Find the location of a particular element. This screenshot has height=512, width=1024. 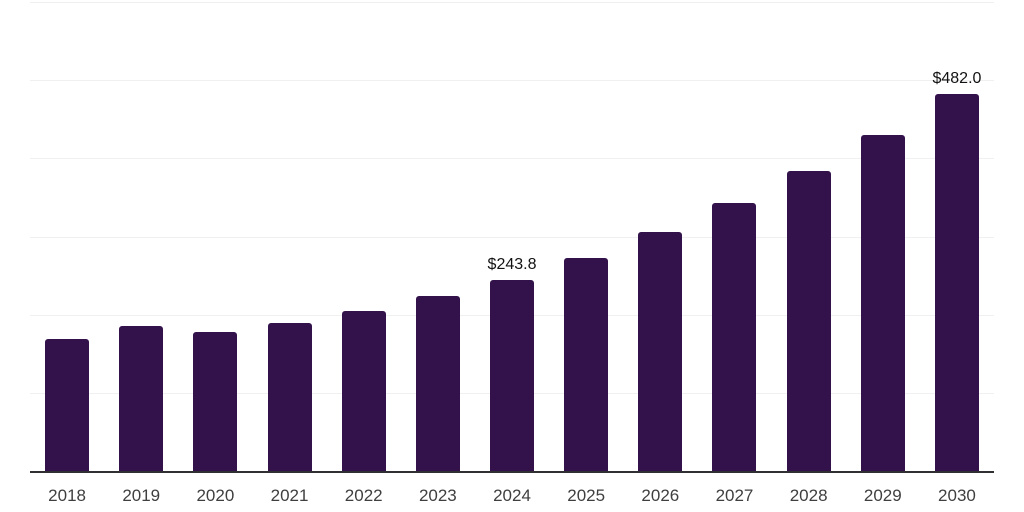

bar-slot-2030: $482.0 is located at coordinates (957, 236).